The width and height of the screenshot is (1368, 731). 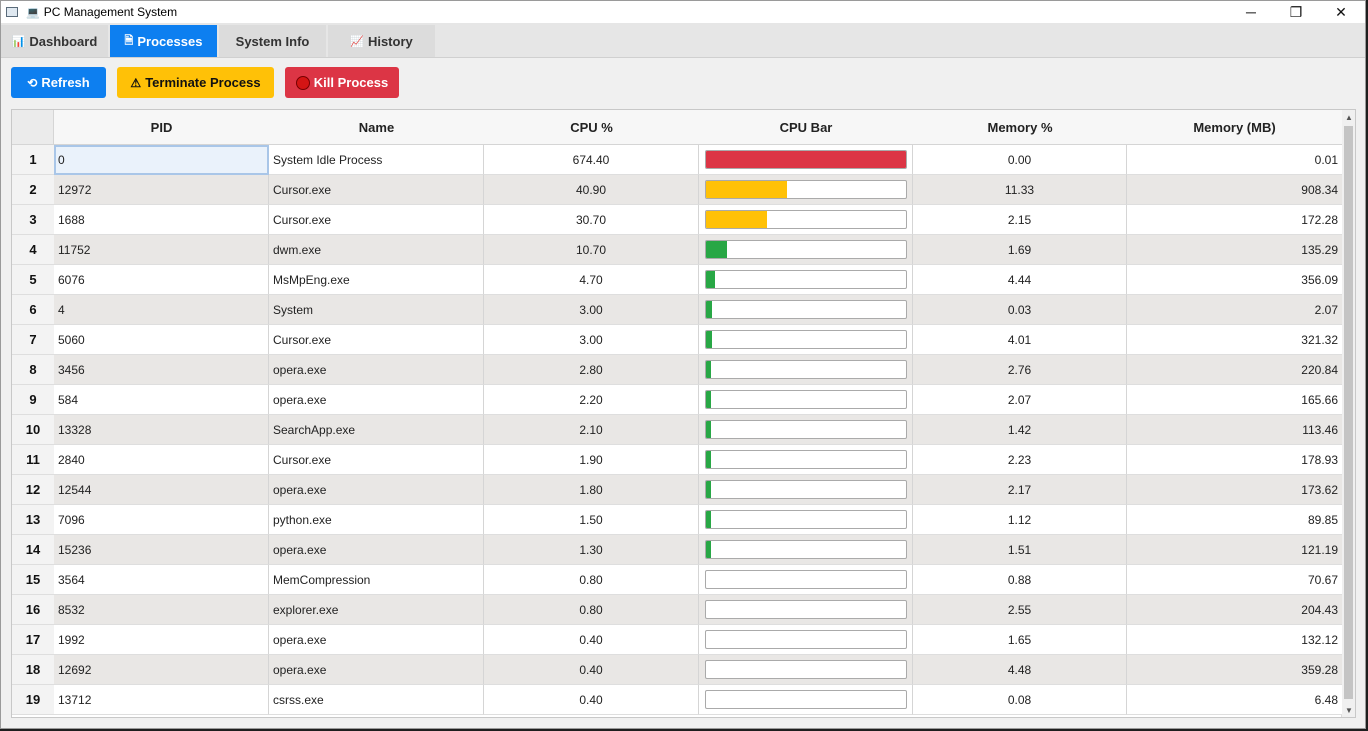 I want to click on column-header-memory-mb: Memory (MB), so click(x=1234, y=127).